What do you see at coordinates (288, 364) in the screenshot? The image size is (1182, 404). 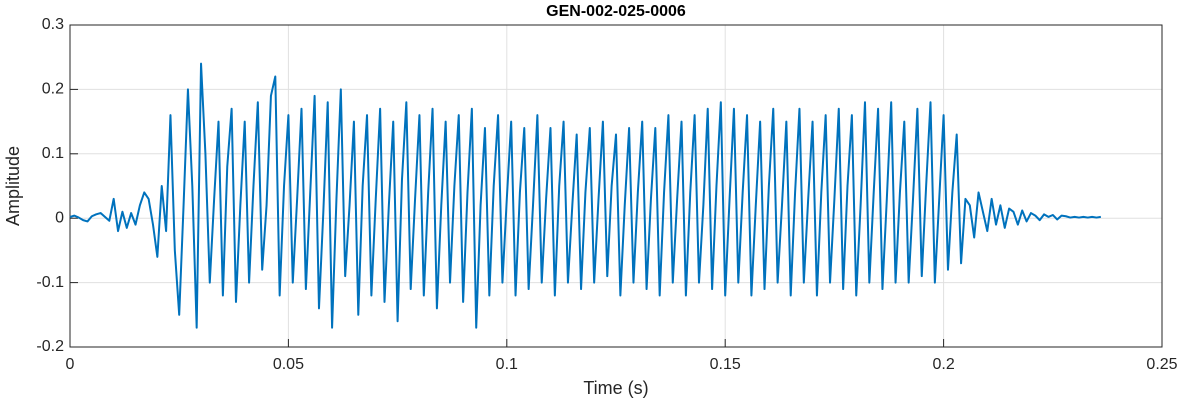 I see `x-tick-label: 0.05` at bounding box center [288, 364].